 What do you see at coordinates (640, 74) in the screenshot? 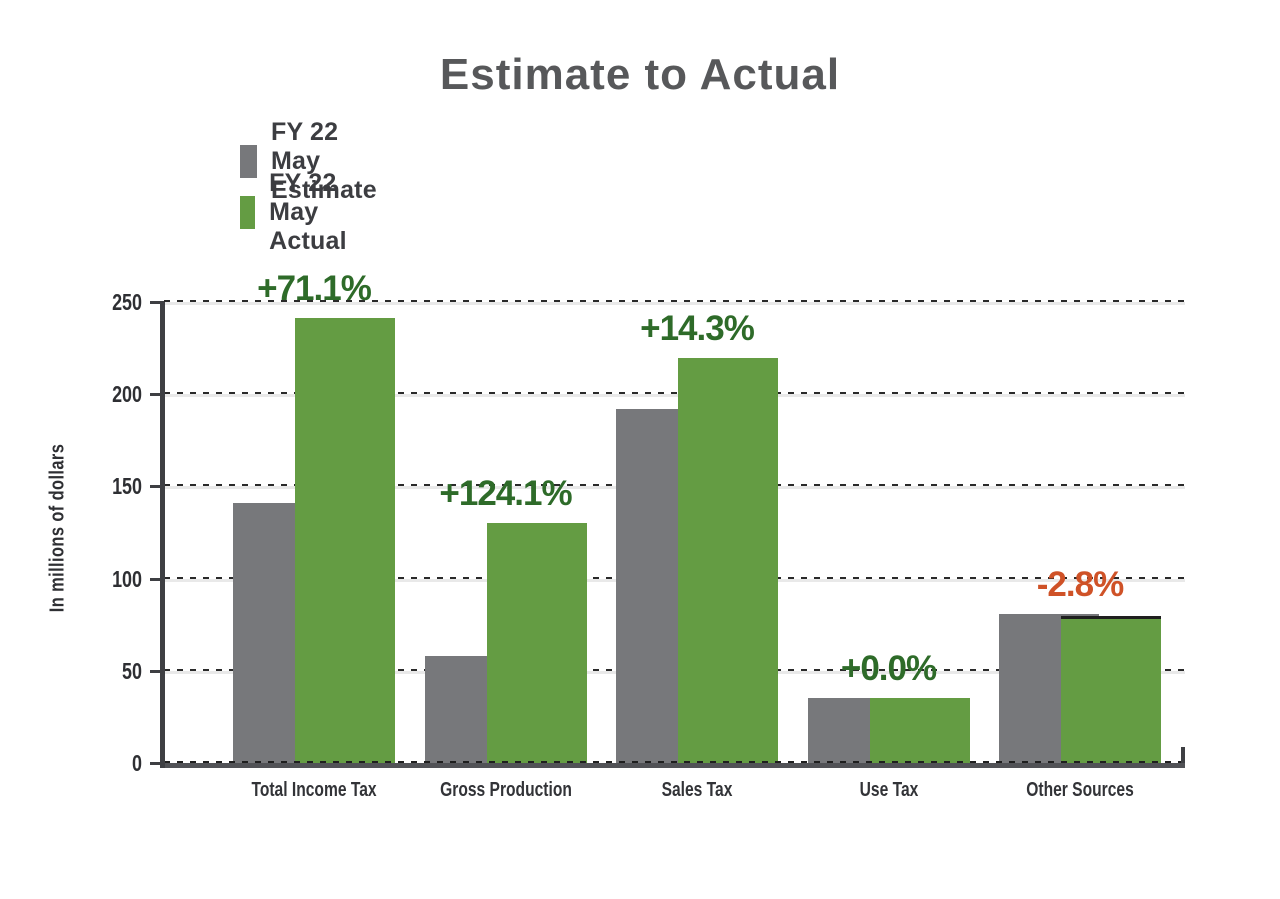
I see `chart-title: Estimate to Actual` at bounding box center [640, 74].